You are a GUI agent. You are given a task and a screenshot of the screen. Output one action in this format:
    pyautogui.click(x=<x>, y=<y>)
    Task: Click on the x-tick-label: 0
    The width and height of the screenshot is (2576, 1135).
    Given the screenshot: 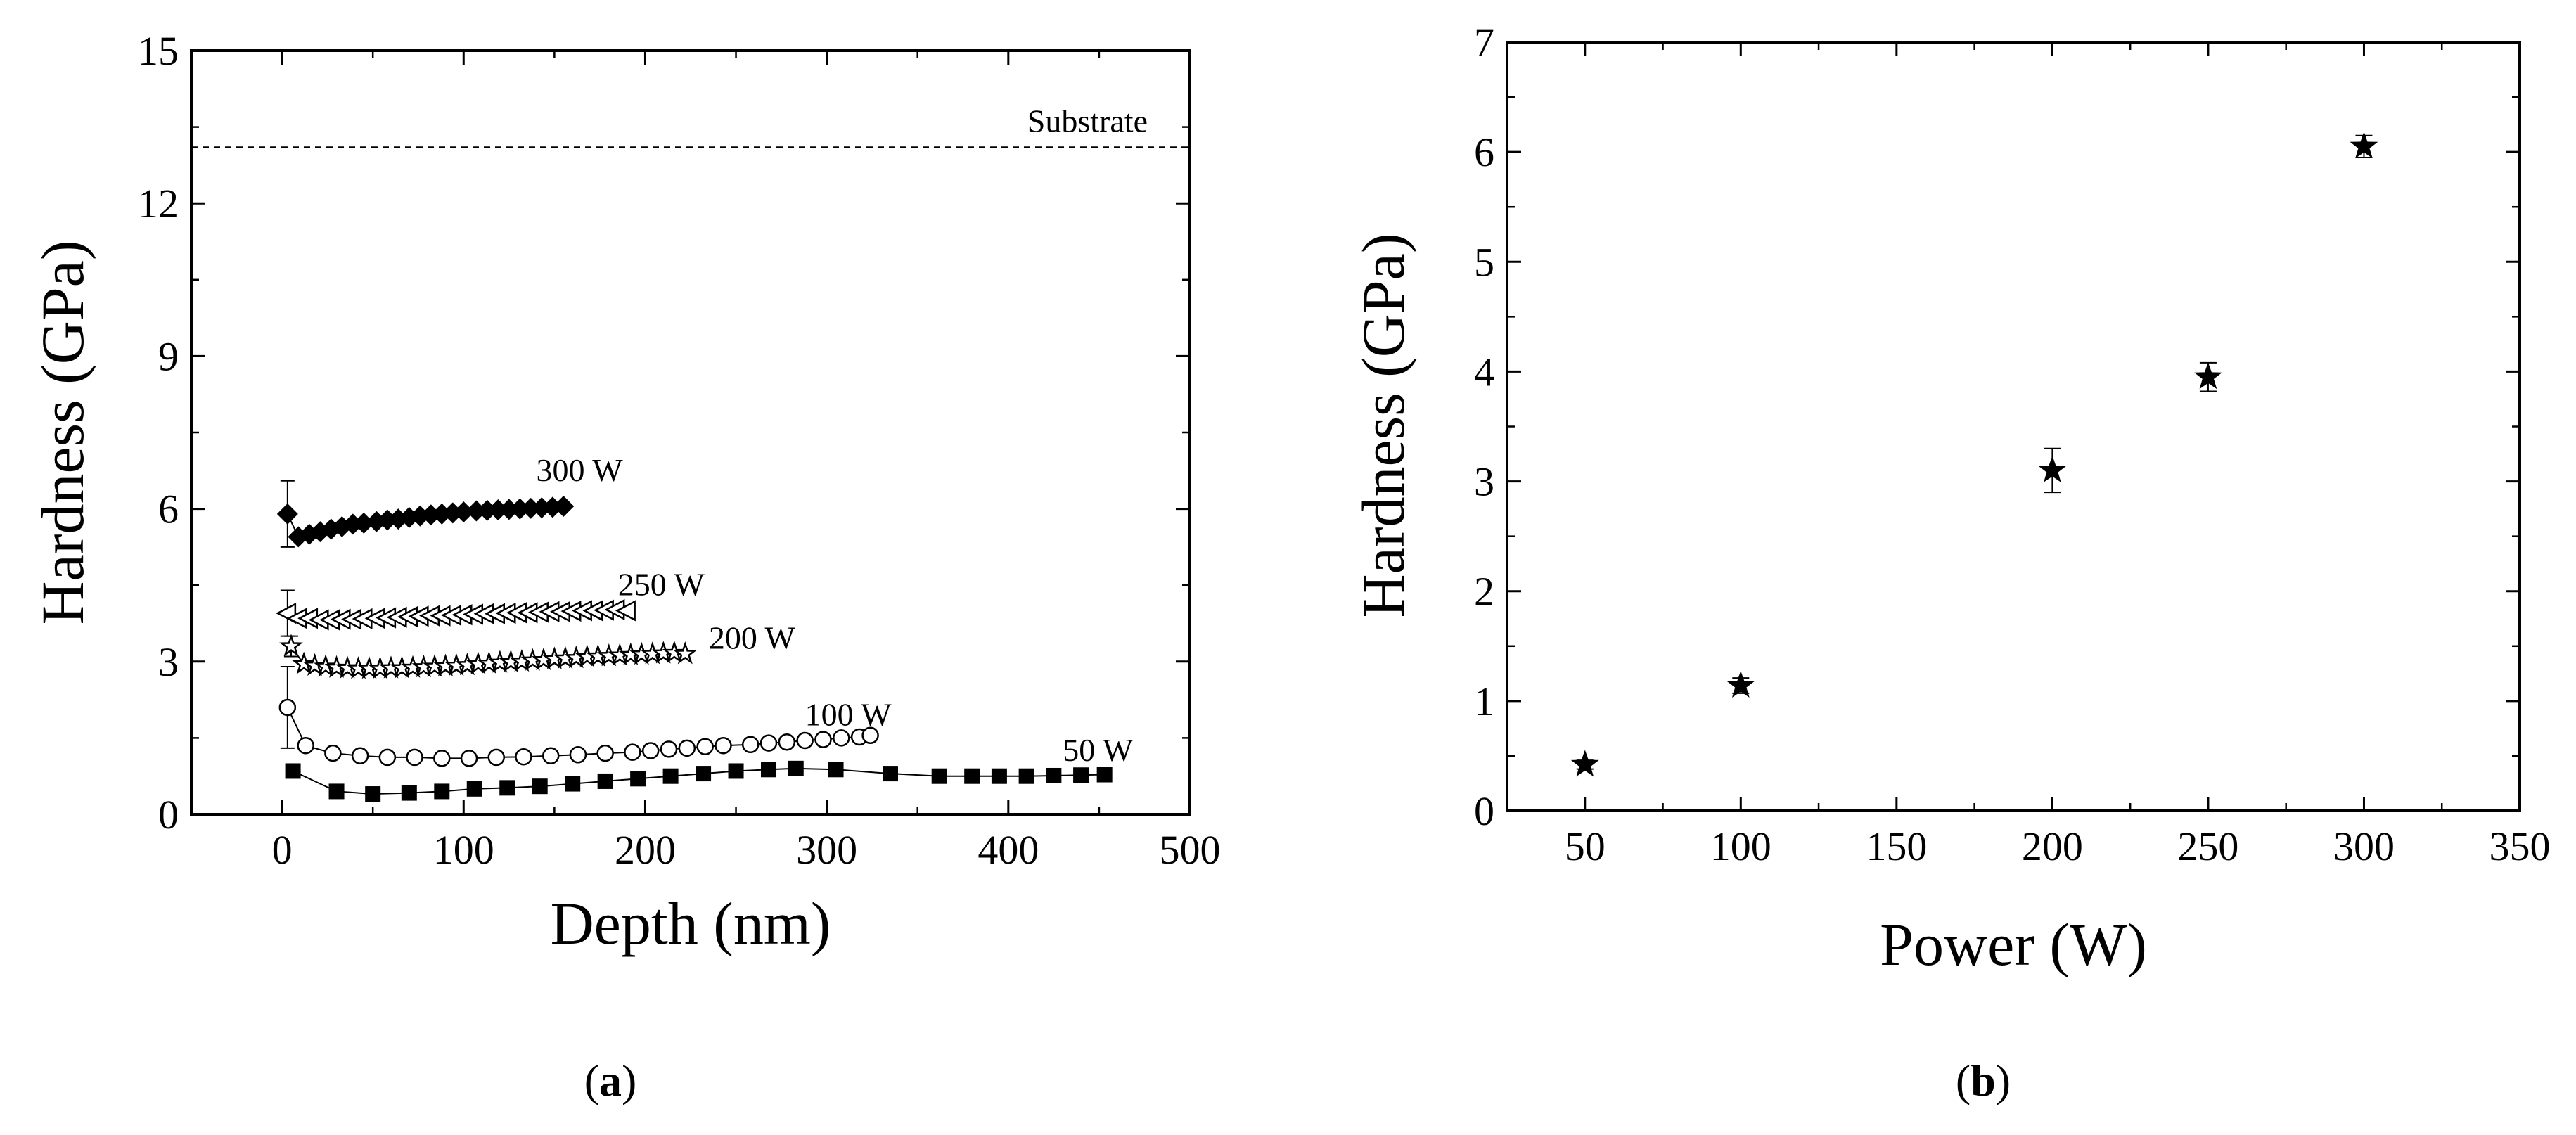 What is the action you would take?
    pyautogui.click(x=282, y=850)
    